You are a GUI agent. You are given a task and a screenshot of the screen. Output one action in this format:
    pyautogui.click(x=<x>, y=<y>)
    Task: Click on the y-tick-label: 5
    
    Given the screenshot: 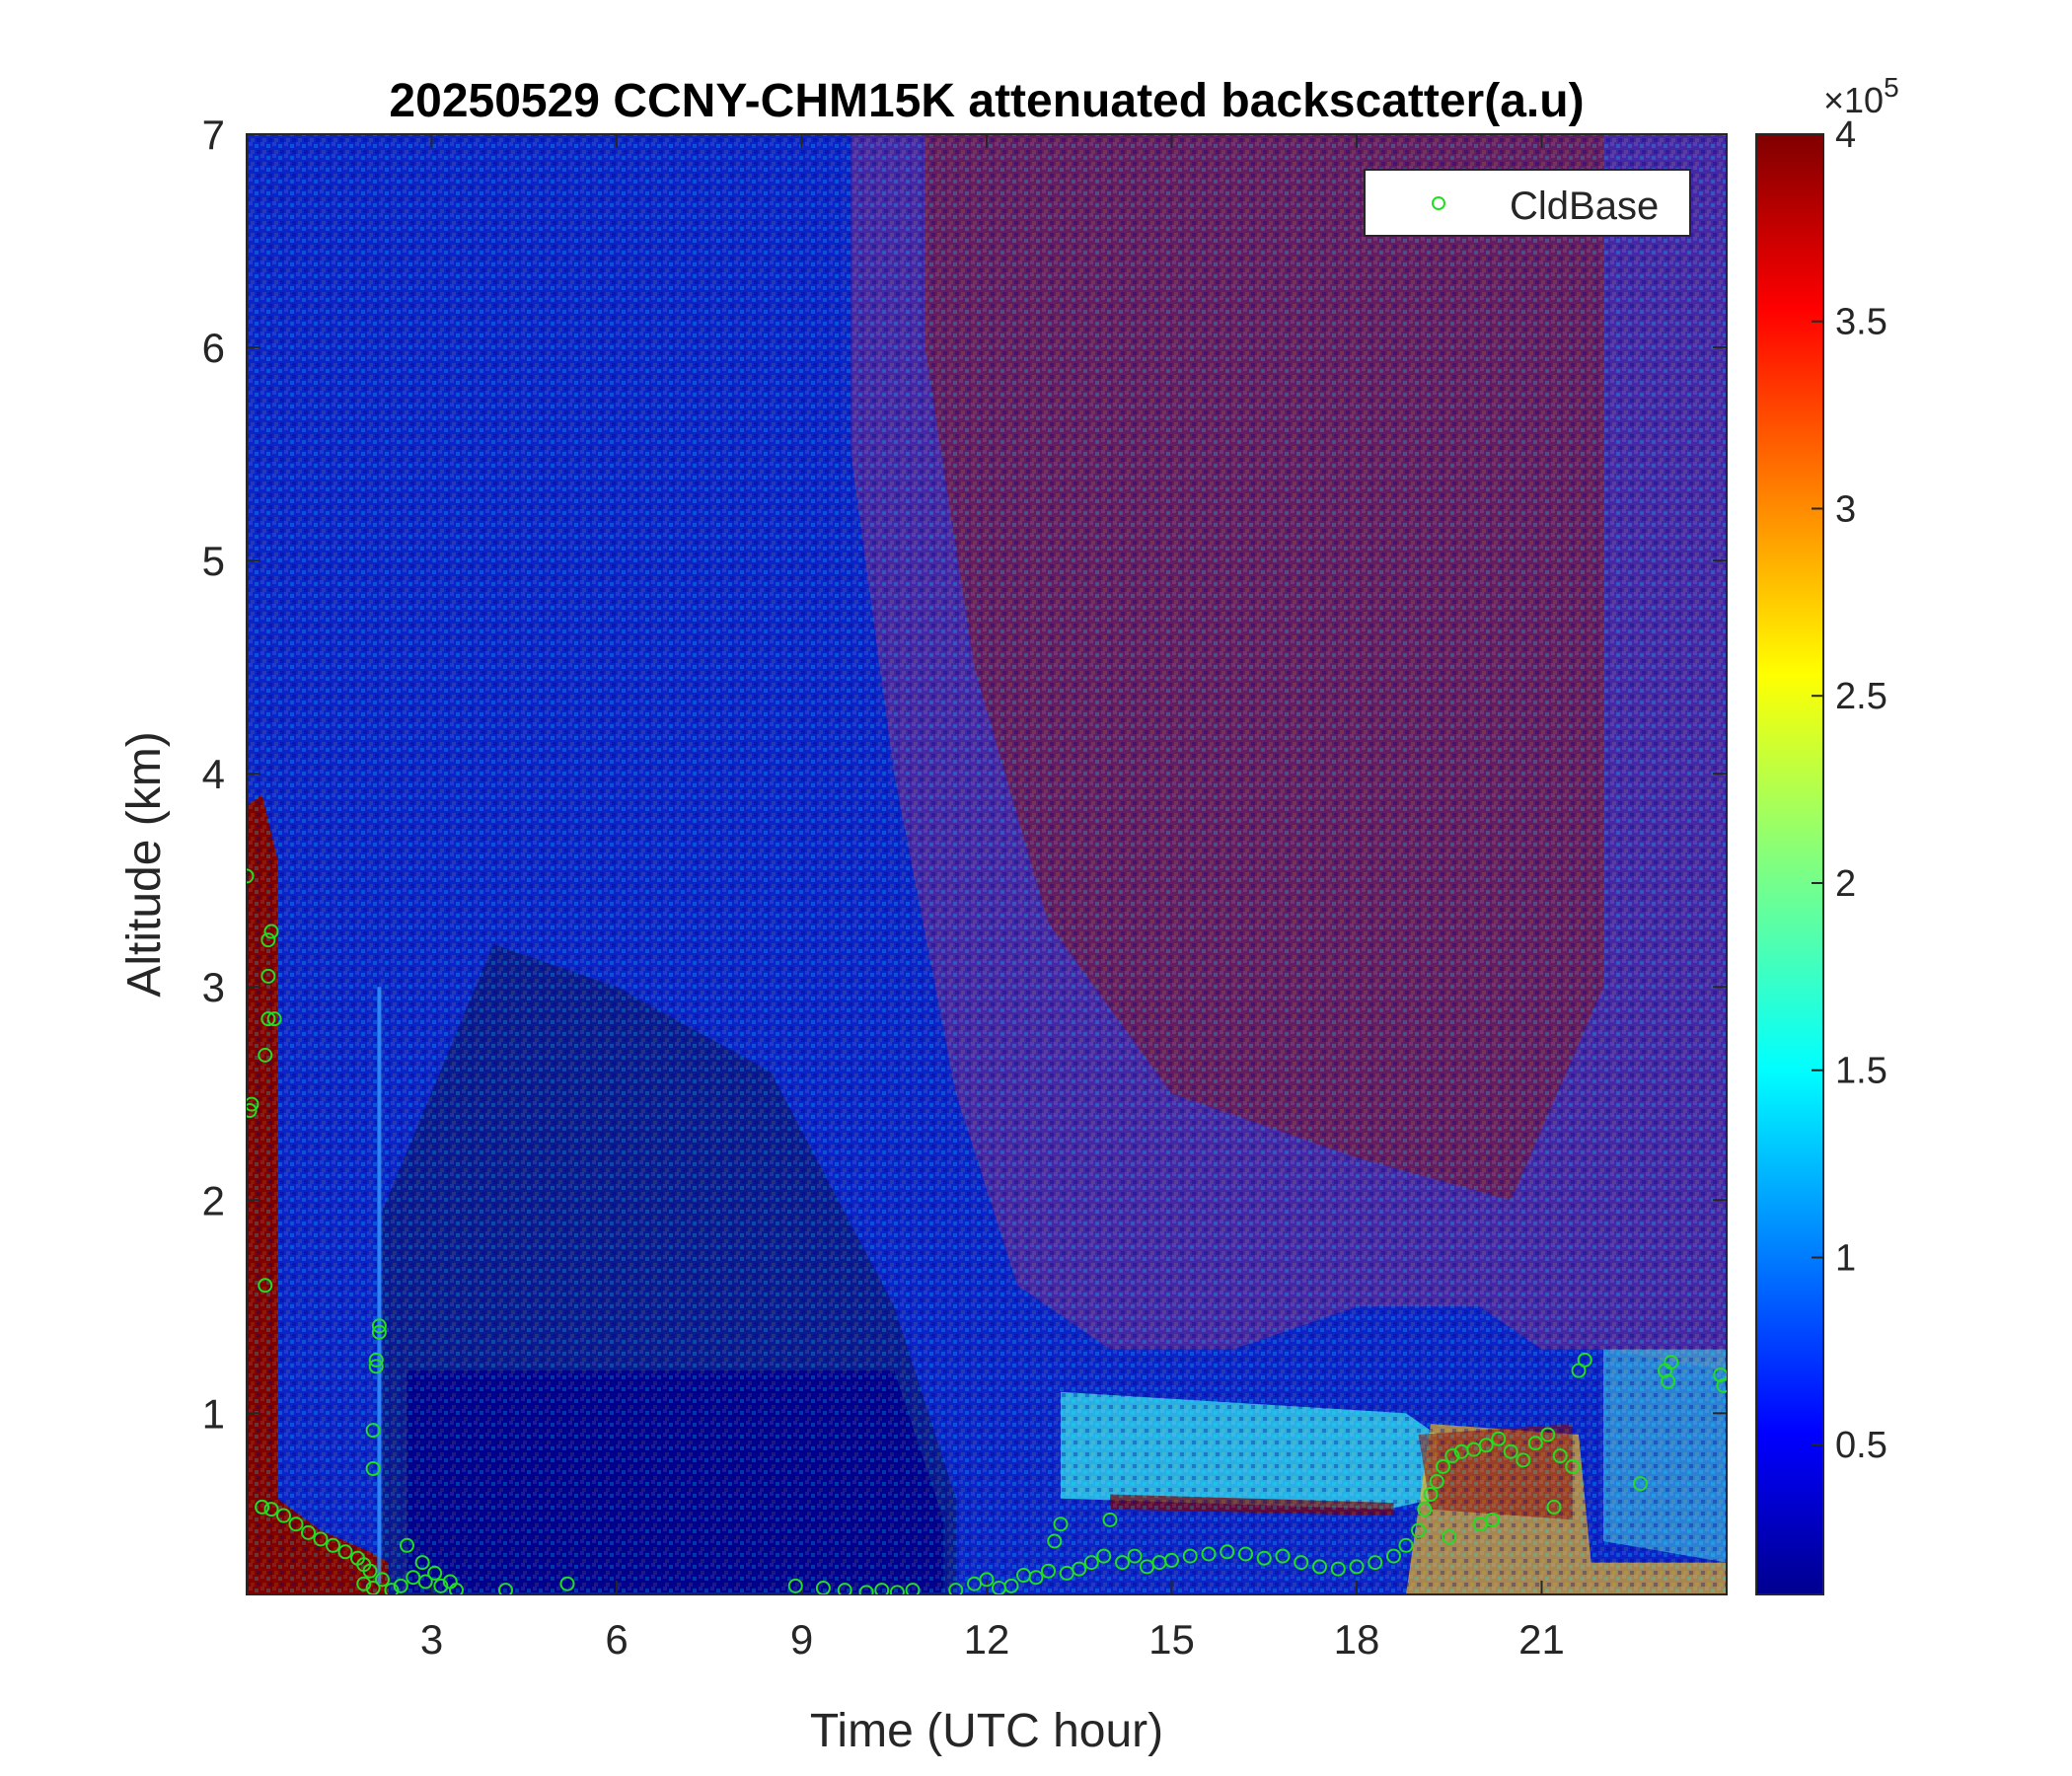 What is the action you would take?
    pyautogui.click(x=214, y=561)
    